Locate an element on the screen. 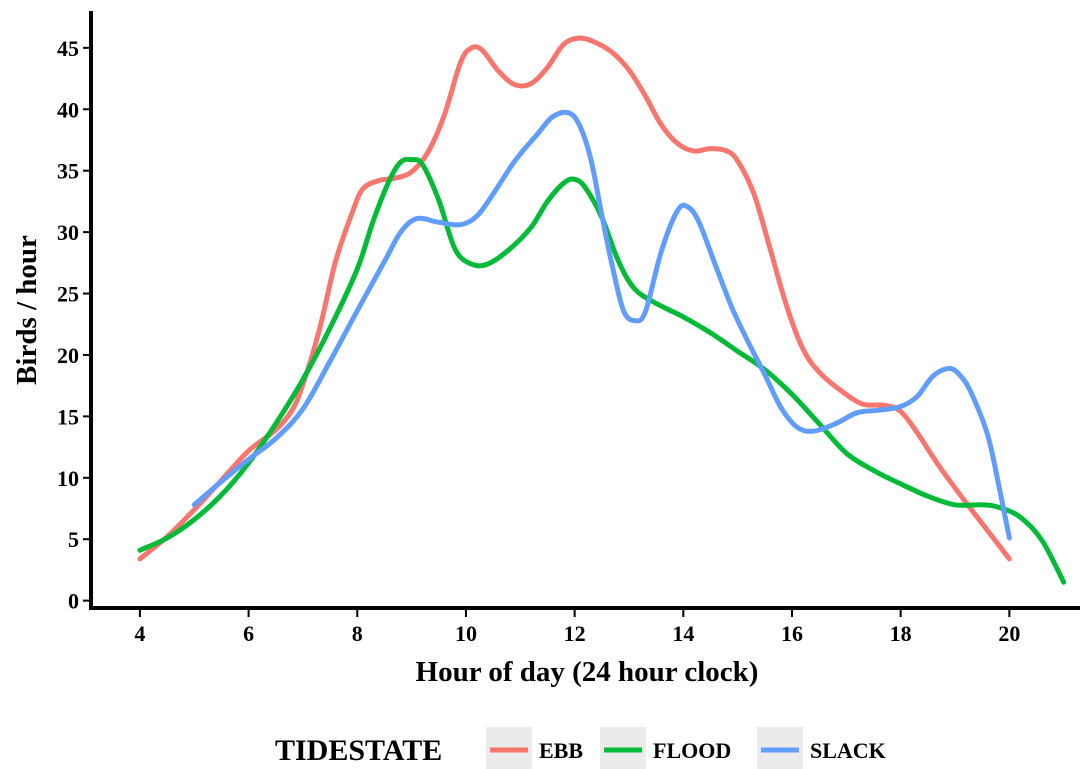 The width and height of the screenshot is (1080, 769). x-tick-label: 16 is located at coordinates (792, 633).